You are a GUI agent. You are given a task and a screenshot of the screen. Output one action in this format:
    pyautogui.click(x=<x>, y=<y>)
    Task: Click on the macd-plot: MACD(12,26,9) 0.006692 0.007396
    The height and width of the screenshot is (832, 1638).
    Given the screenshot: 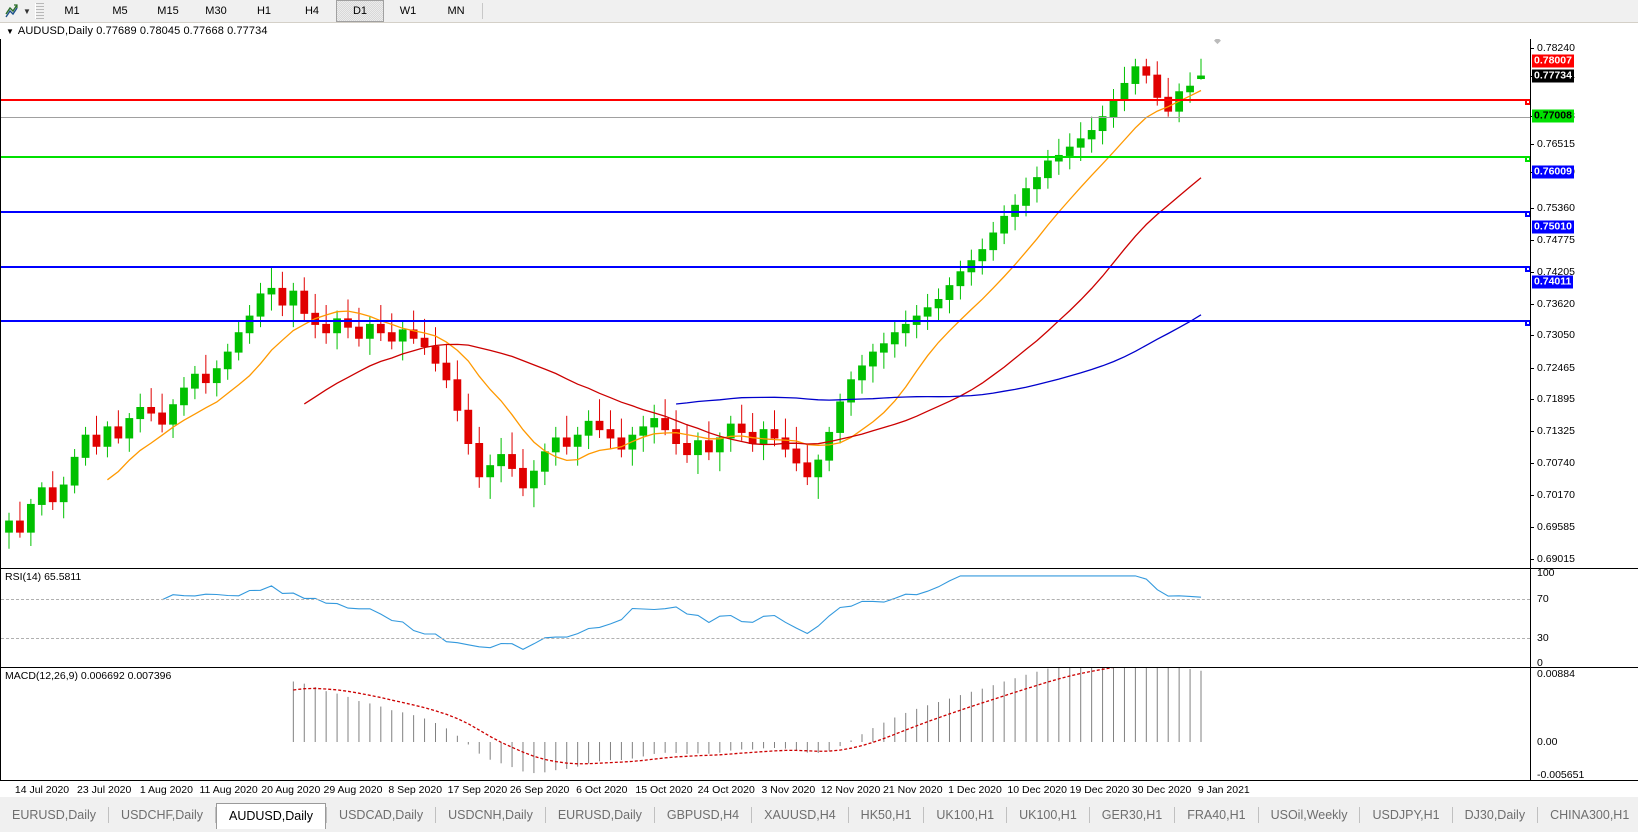 What is the action you would take?
    pyautogui.click(x=765, y=724)
    